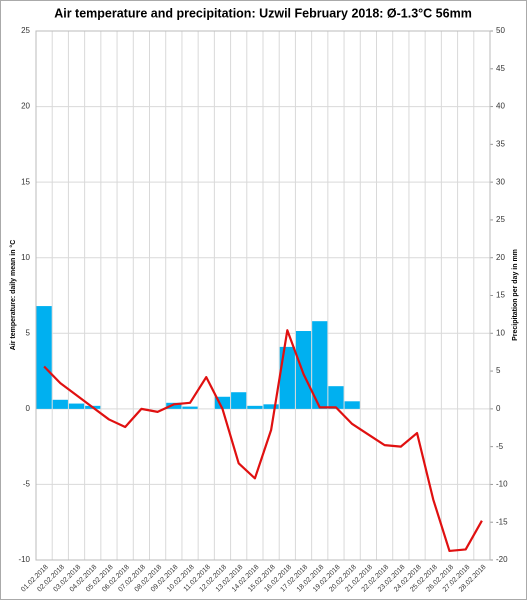 The width and height of the screenshot is (527, 600). Describe the element at coordinates (28, 408) in the screenshot. I see `y-tick-label: 0` at that location.